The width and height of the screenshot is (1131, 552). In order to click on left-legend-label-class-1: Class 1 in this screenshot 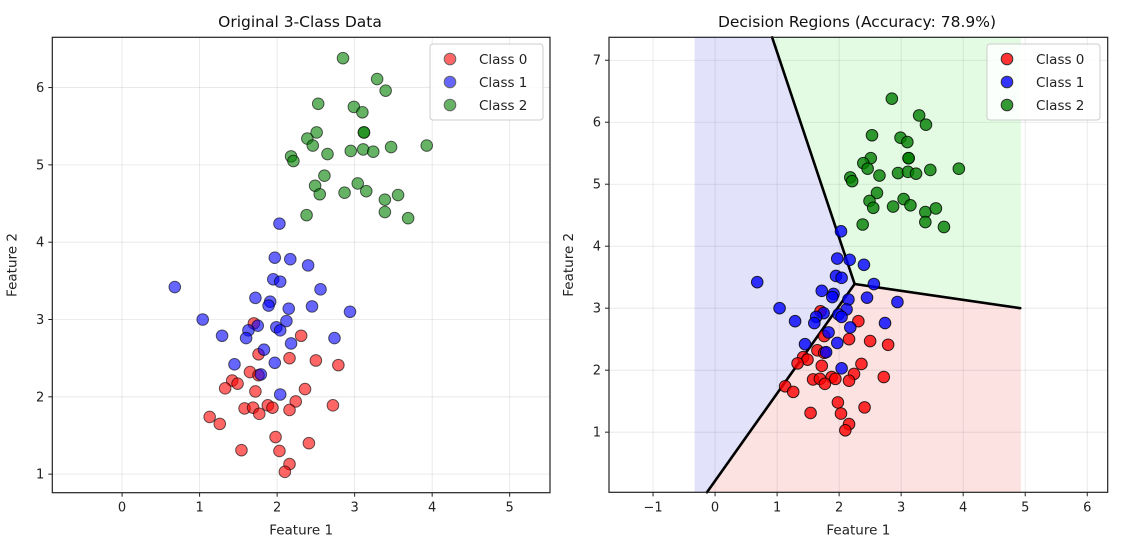, I will do `click(503, 83)`.